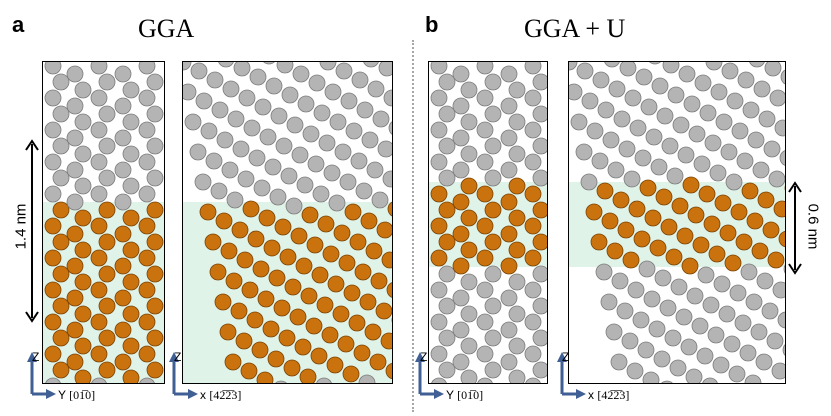 The height and width of the screenshot is (416, 831). I want to click on title-gga-u: GGA + U, so click(575, 28).